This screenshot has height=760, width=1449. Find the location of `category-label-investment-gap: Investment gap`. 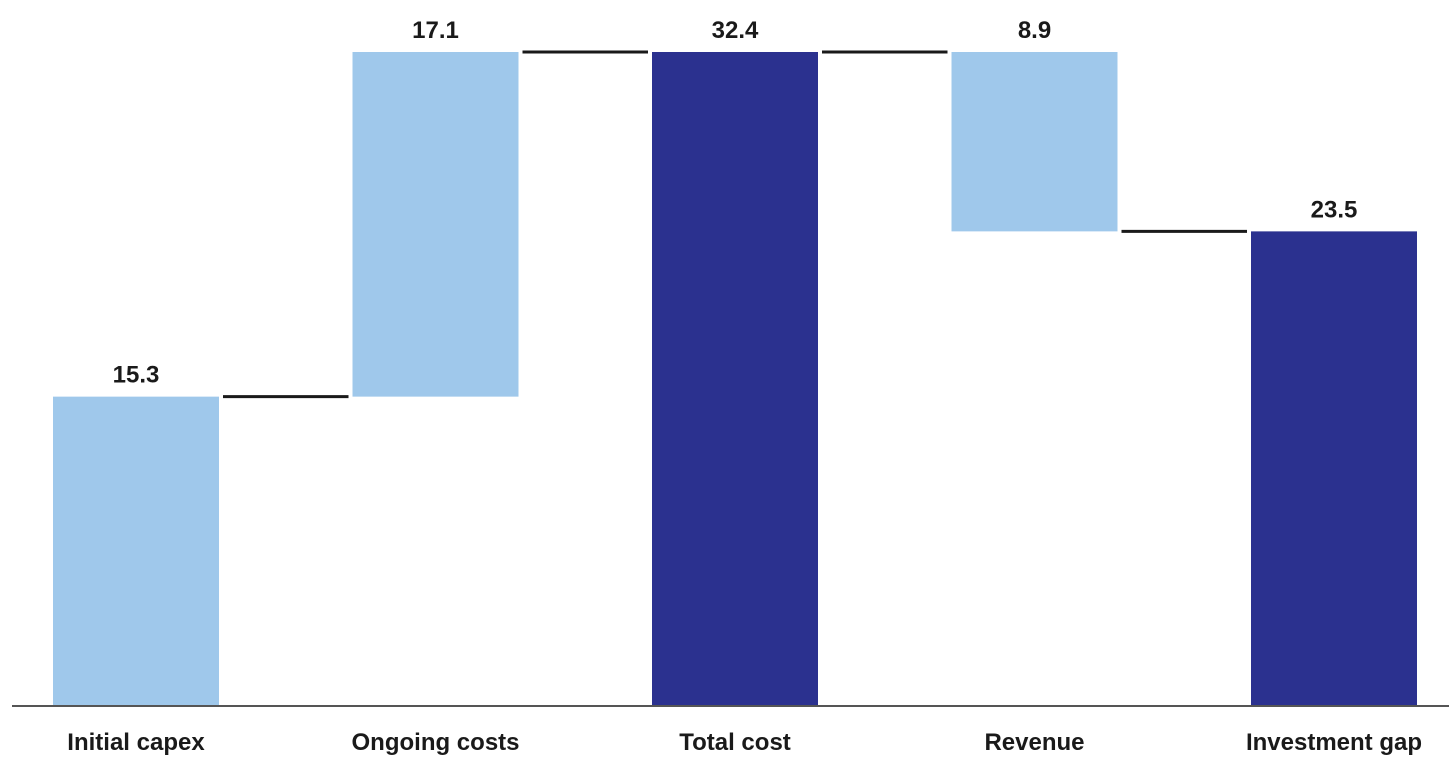

category-label-investment-gap: Investment gap is located at coordinates (1334, 742).